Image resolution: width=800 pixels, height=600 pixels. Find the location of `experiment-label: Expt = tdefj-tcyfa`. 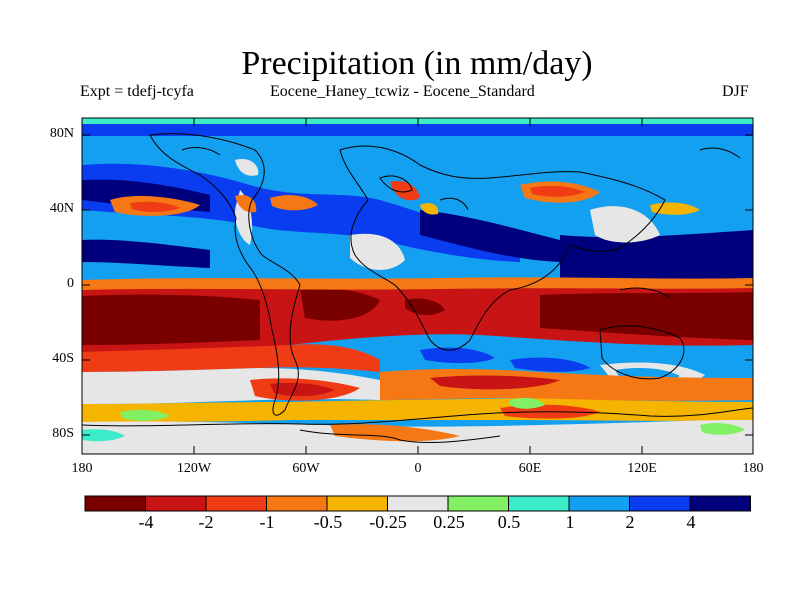

experiment-label: Expt = tdefj-tcyfa is located at coordinates (137, 91).